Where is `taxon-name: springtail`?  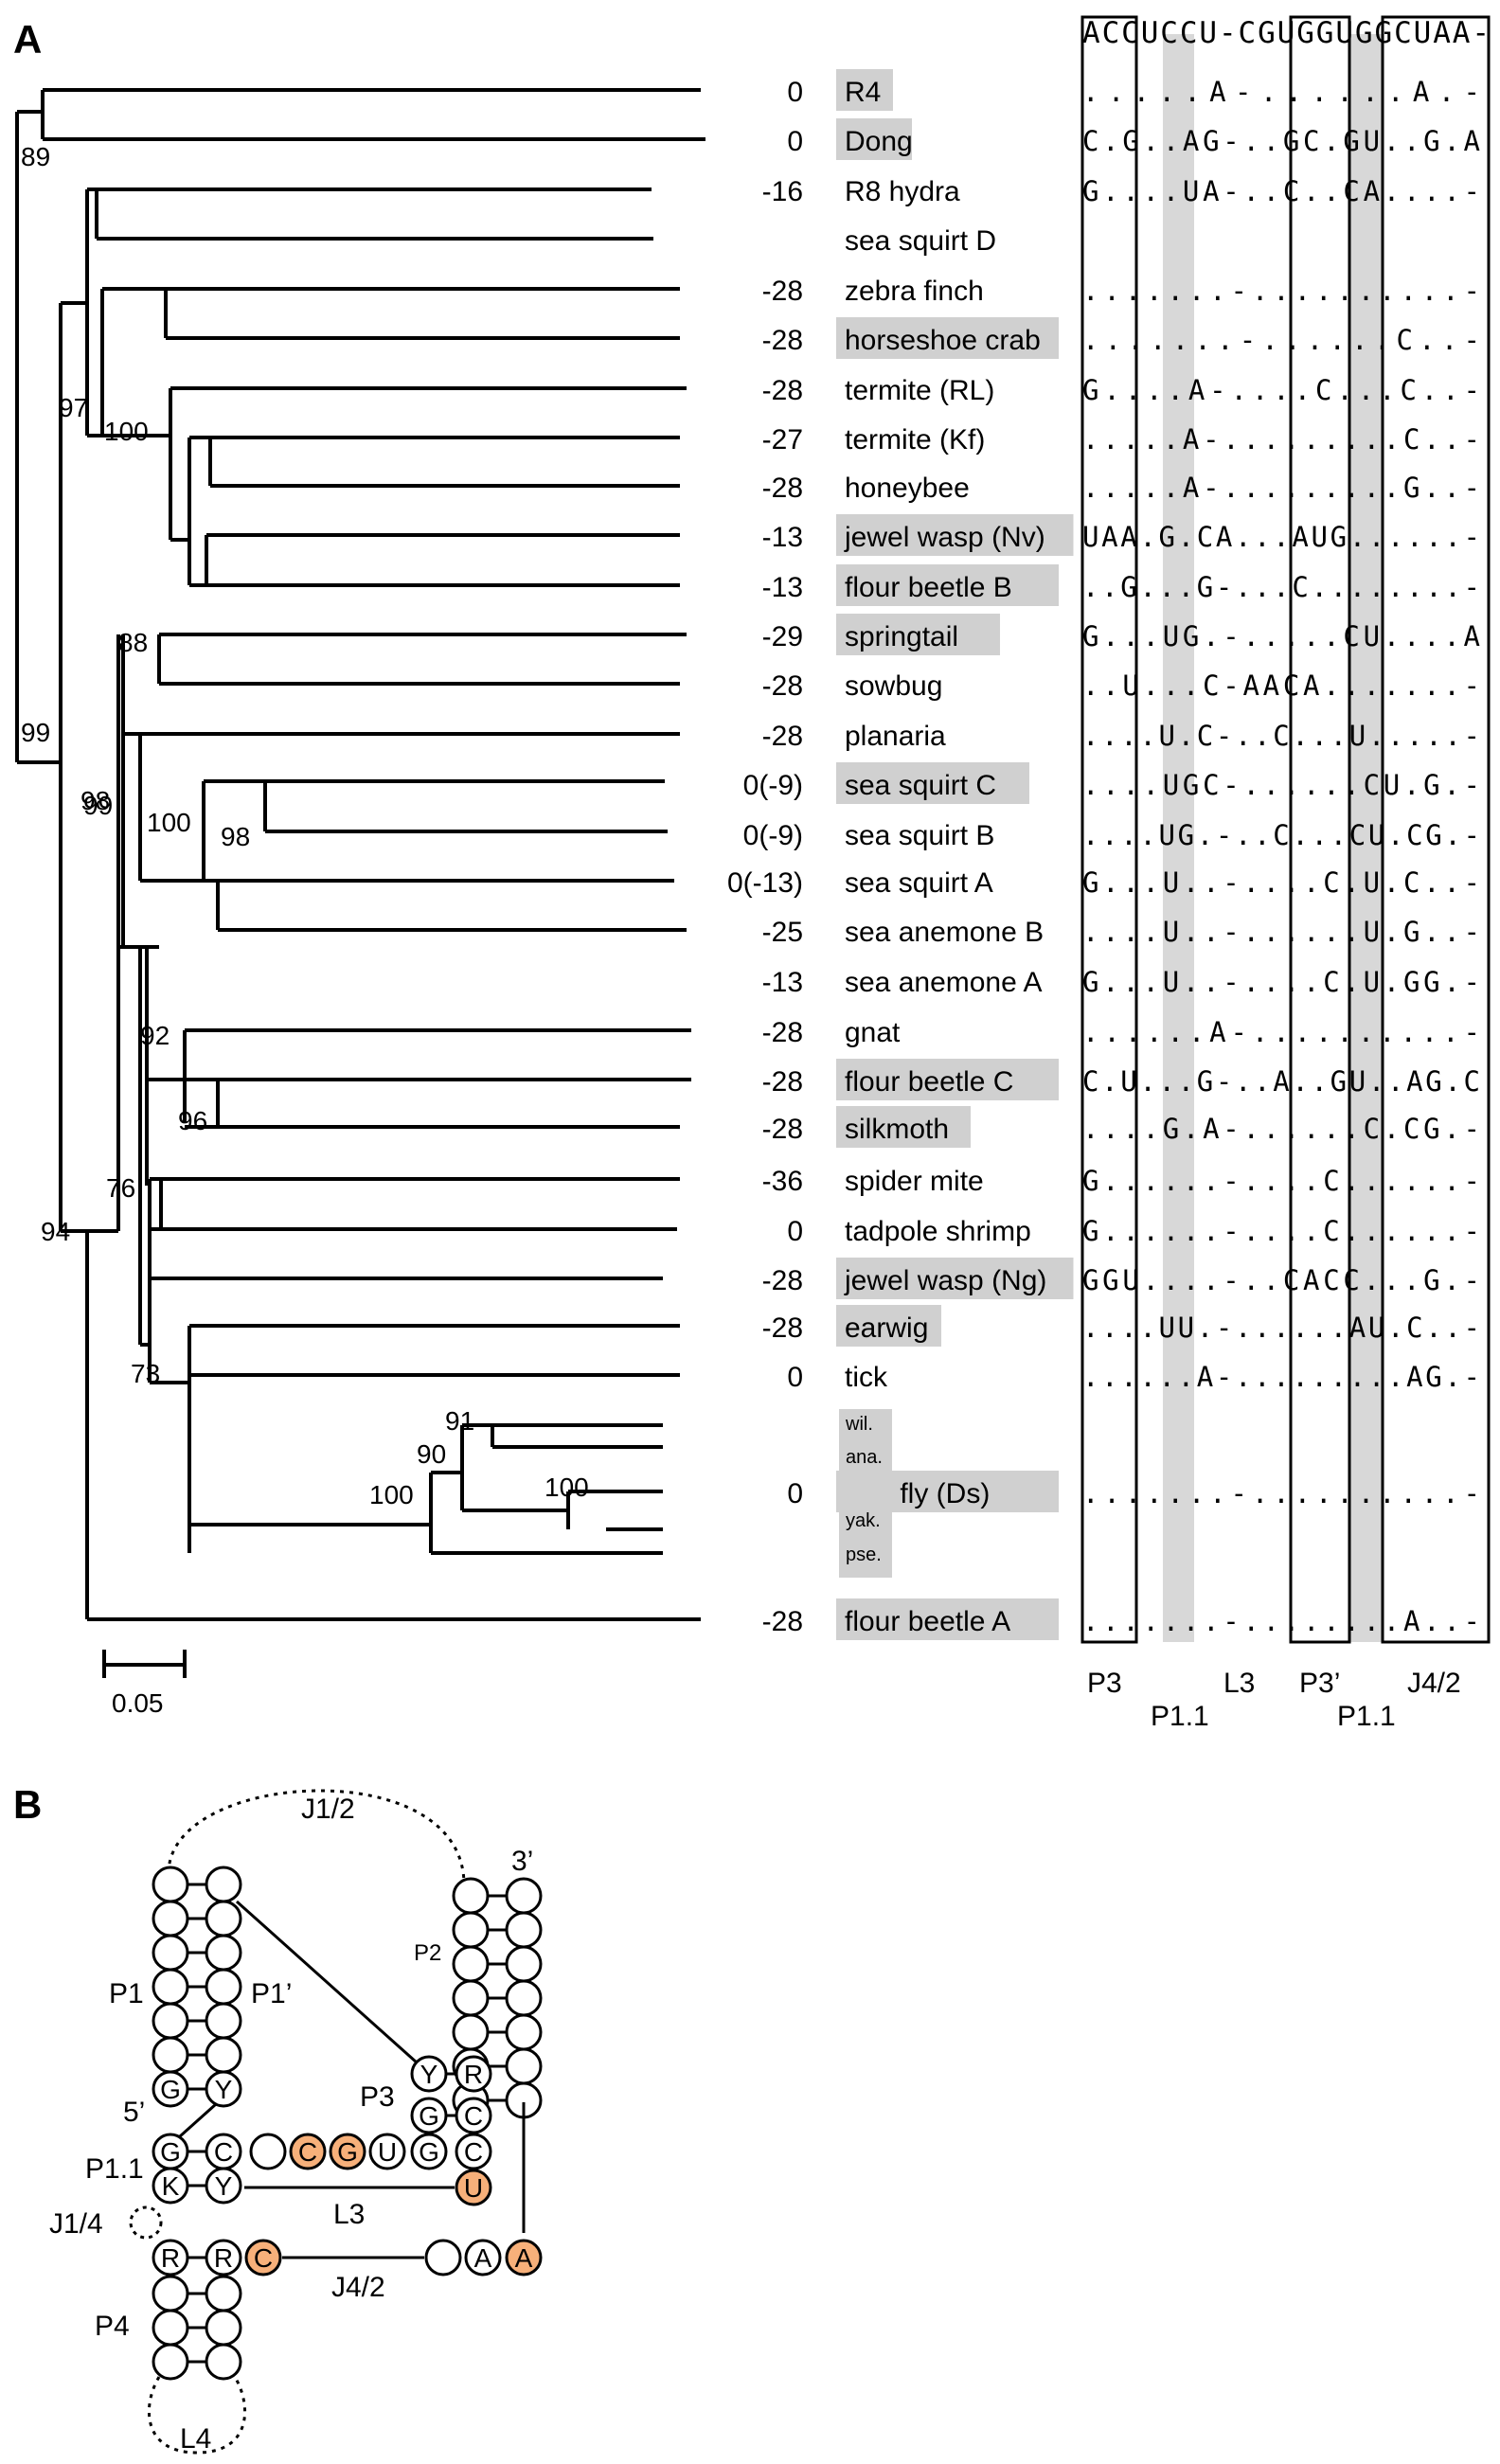 taxon-name: springtail is located at coordinates (902, 636).